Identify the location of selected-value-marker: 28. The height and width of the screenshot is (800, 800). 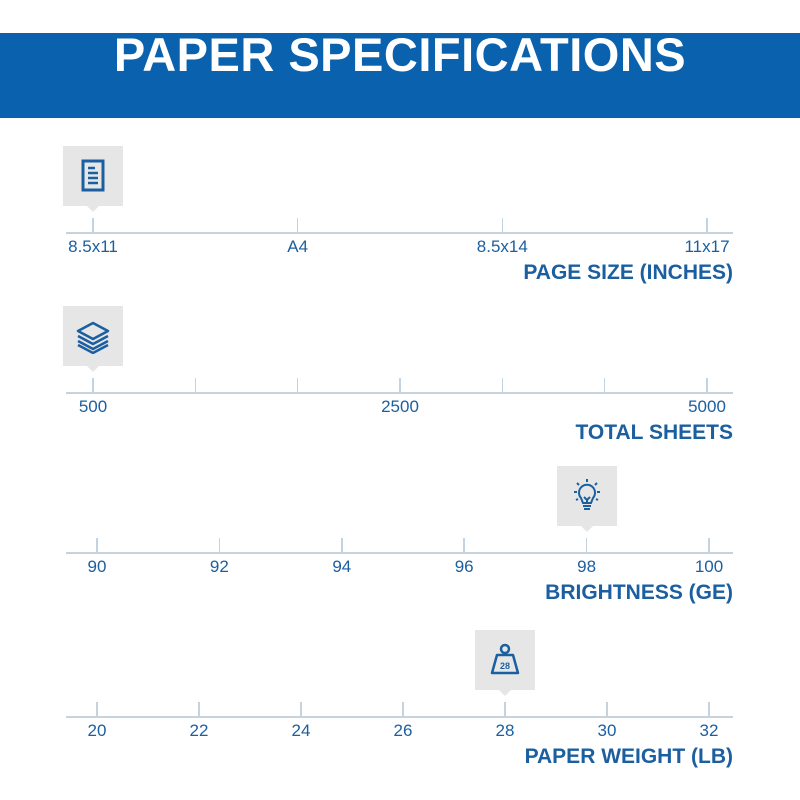
(505, 663).